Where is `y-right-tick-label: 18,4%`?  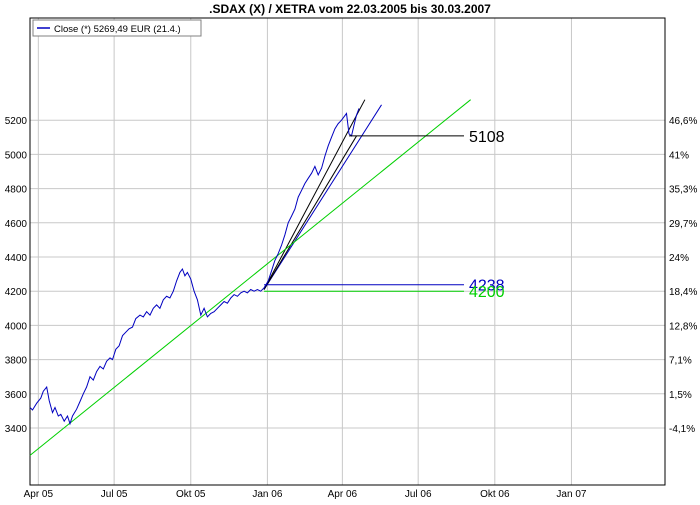
y-right-tick-label: 18,4% is located at coordinates (683, 292).